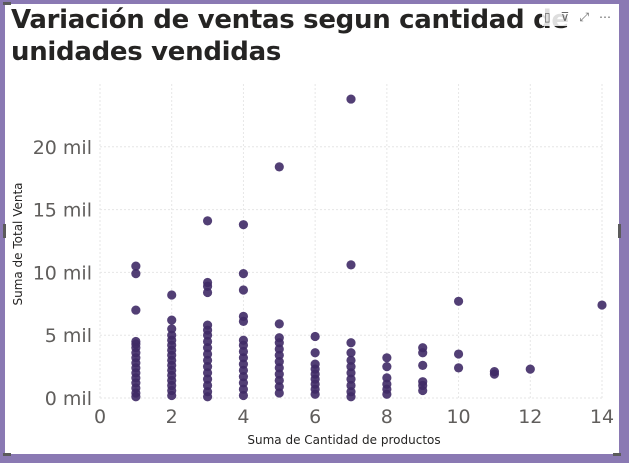 The image size is (629, 463). I want to click on x-tick-label: 0, so click(100, 417).